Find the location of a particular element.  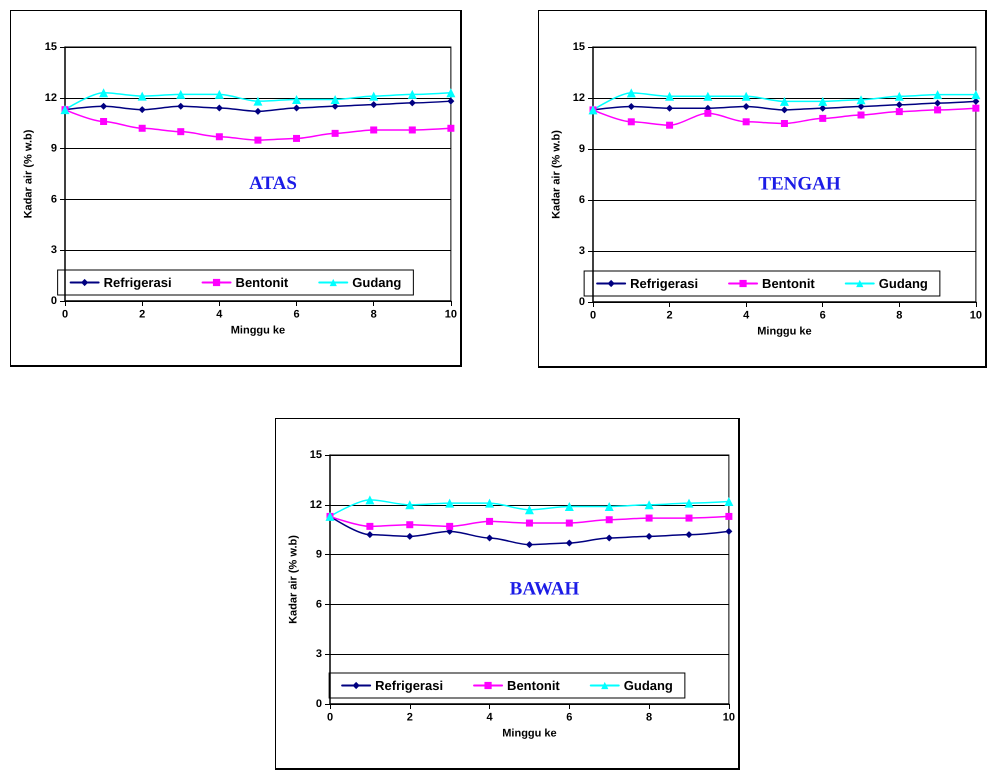

text: TENGAH is located at coordinates (799, 183).